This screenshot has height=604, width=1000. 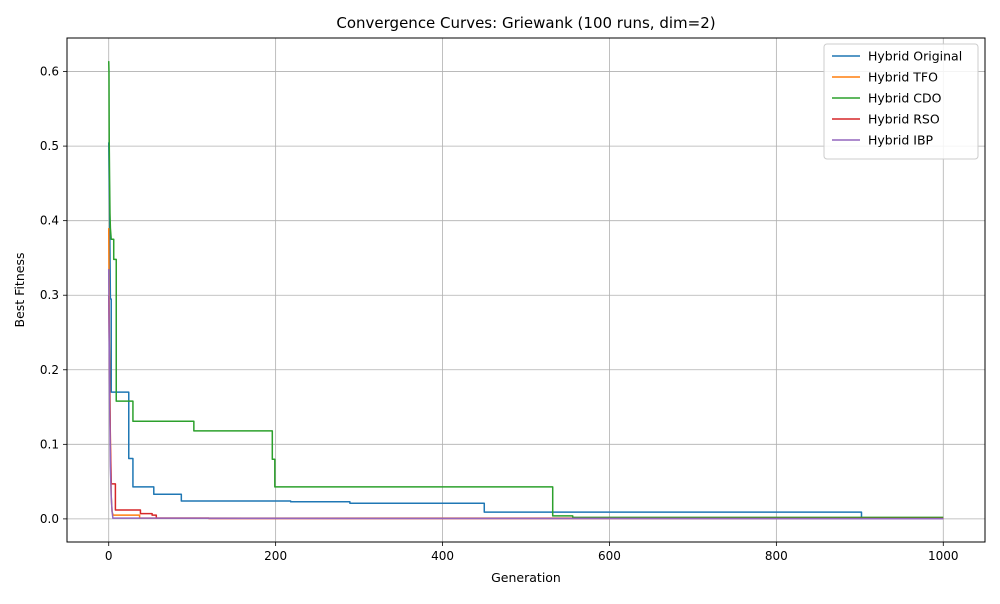 I want to click on y-axis-label: Best Fitness, so click(x=19, y=290).